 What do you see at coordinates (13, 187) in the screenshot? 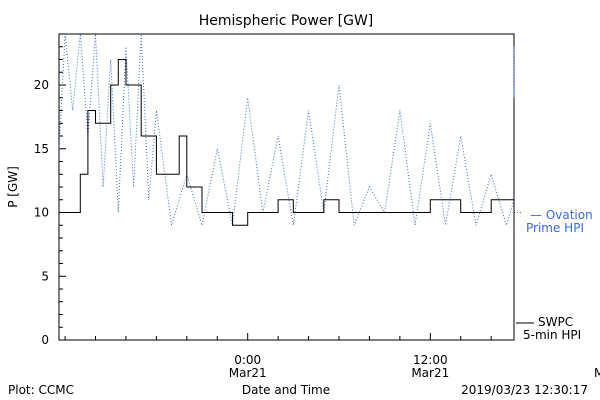
I see `y-axis-label: P [GW]` at bounding box center [13, 187].